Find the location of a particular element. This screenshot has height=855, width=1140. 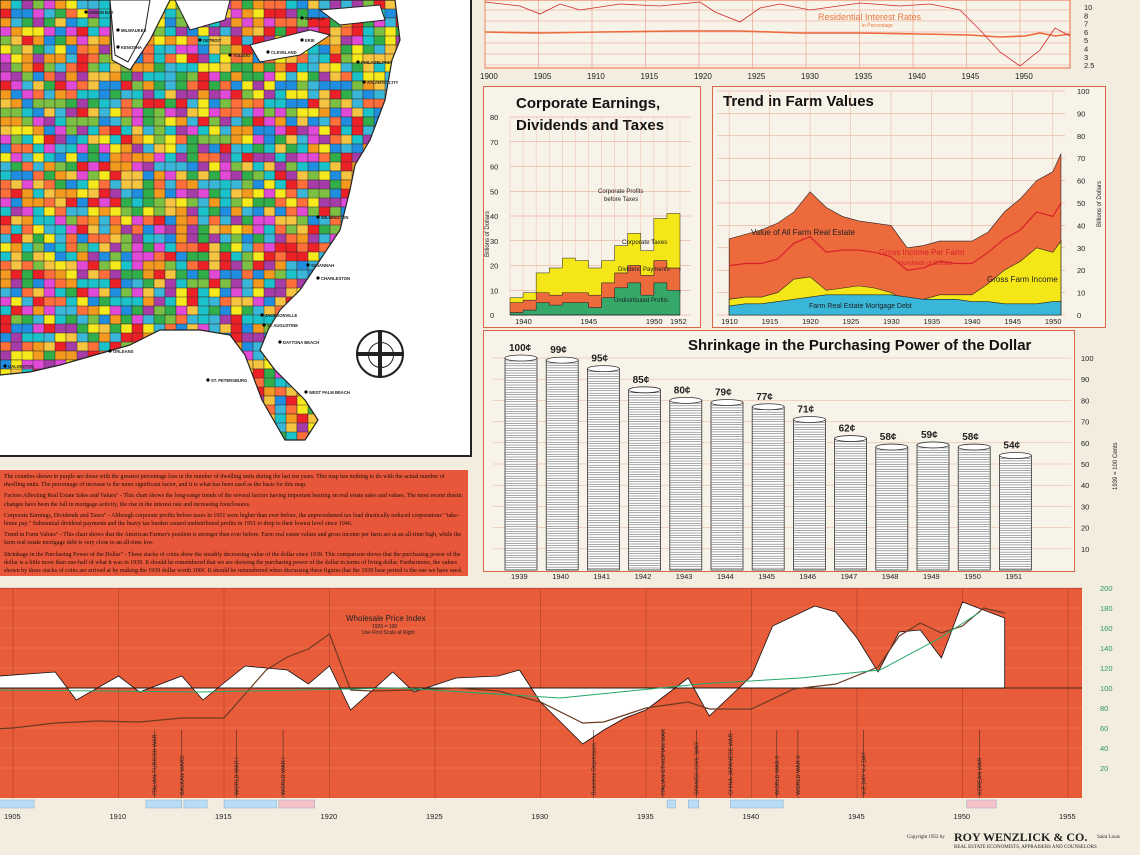

wpi-y-tick: 100 is located at coordinates (1106, 688).